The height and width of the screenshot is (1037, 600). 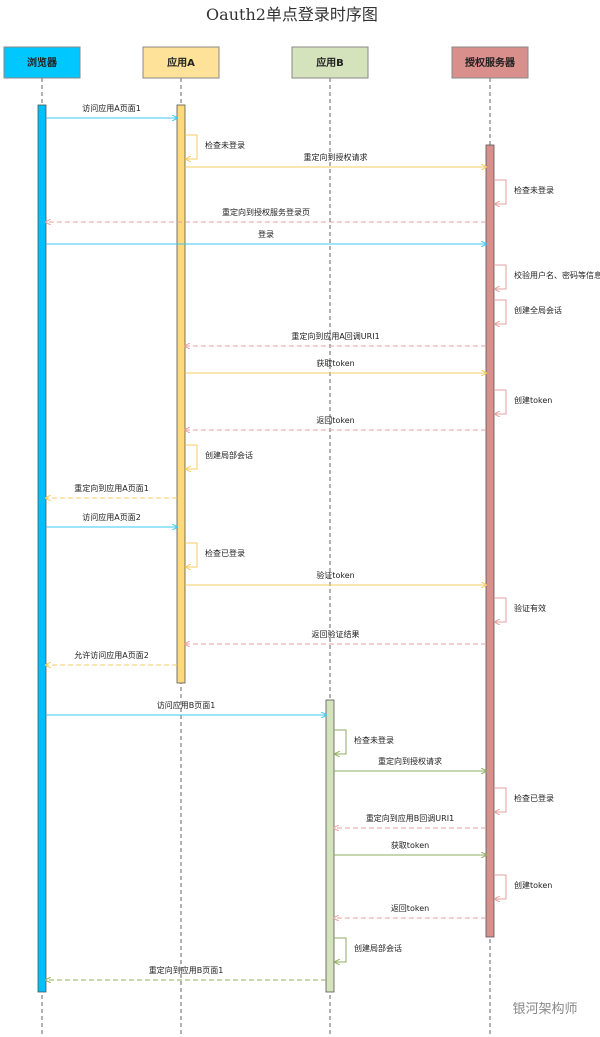 I want to click on message-label: 校验用户名、密码等信息, so click(x=557, y=275).